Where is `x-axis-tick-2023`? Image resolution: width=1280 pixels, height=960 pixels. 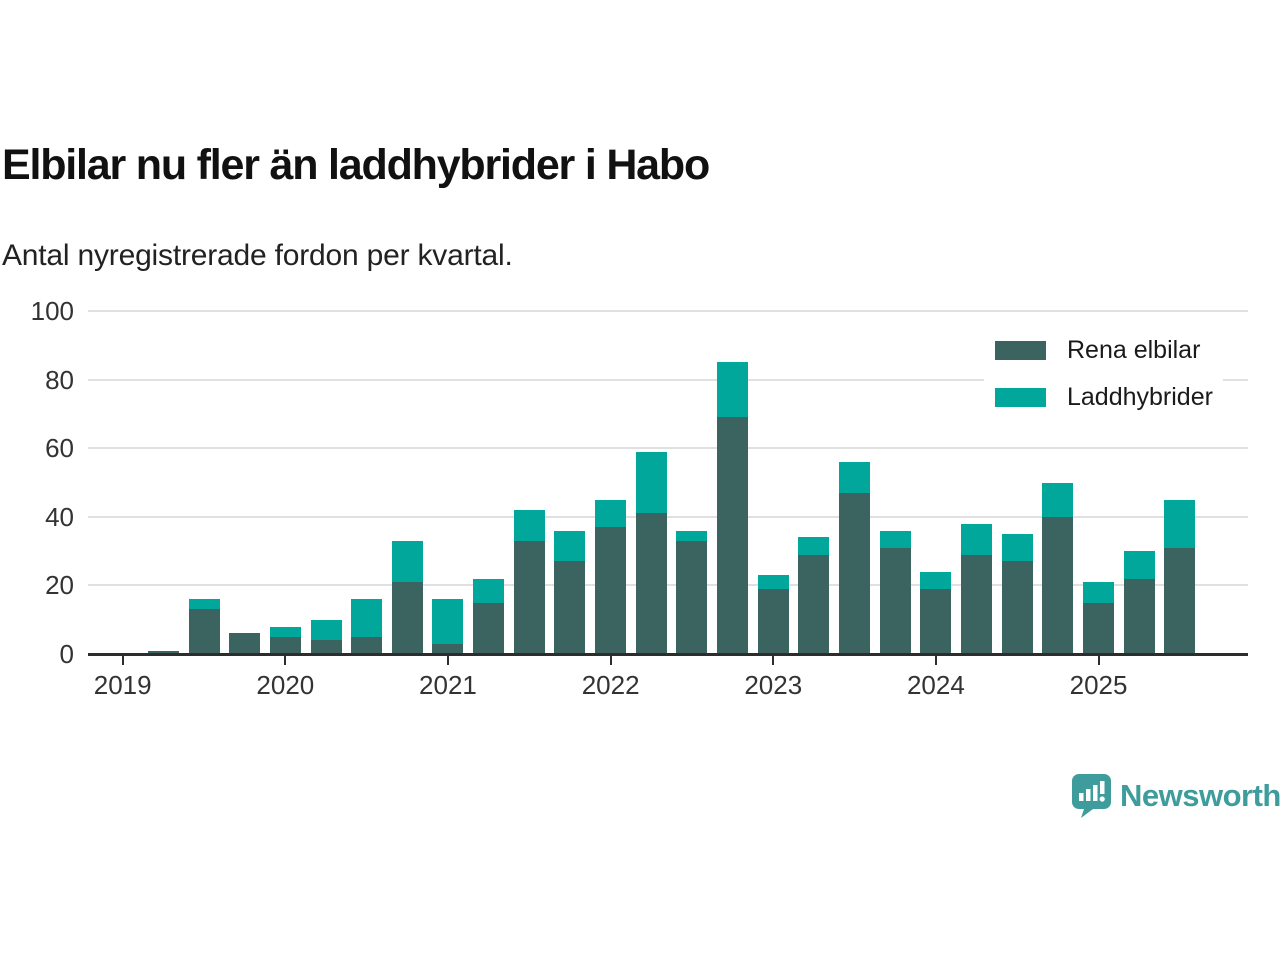 x-axis-tick-2023 is located at coordinates (773, 660).